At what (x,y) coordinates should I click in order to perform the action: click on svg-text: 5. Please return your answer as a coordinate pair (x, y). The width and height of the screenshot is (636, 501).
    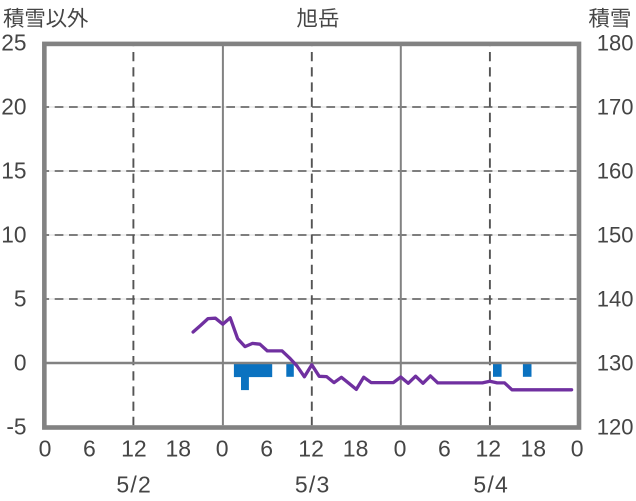
    Looking at the image, I should click on (20, 299).